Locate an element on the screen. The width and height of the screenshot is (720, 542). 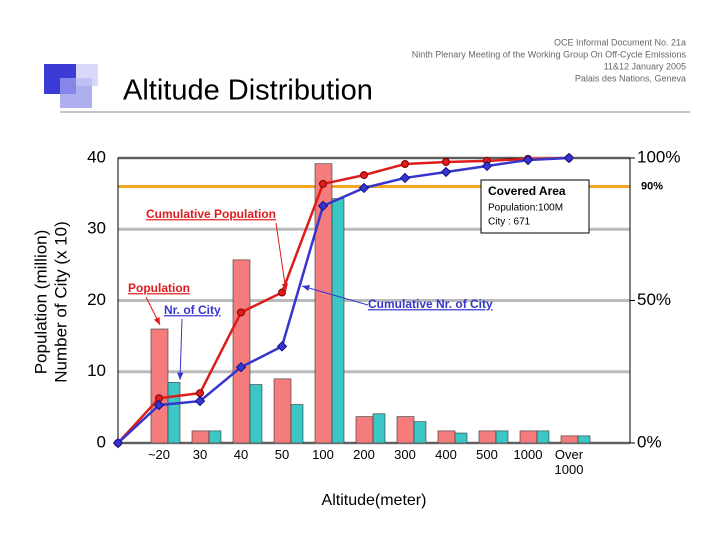
annotation: Cumulative Population is located at coordinates (211, 214).